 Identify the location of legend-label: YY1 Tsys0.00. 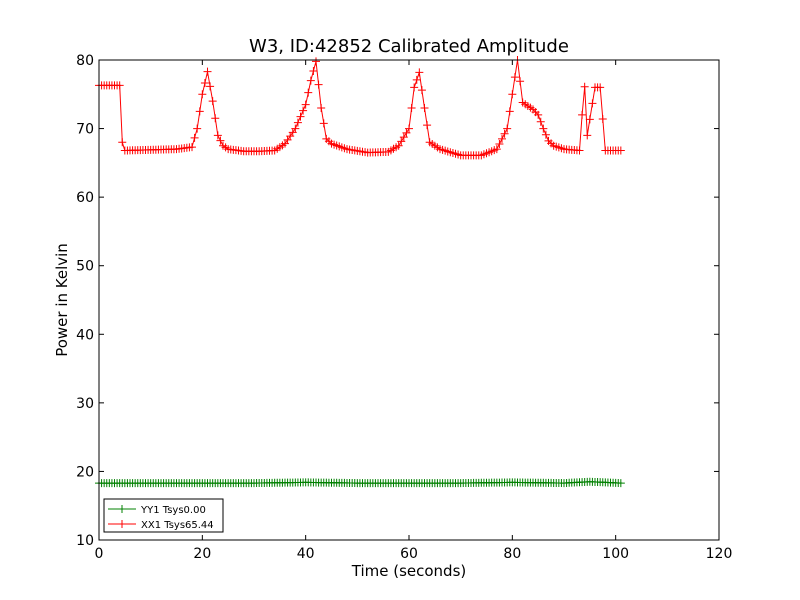
(173, 510).